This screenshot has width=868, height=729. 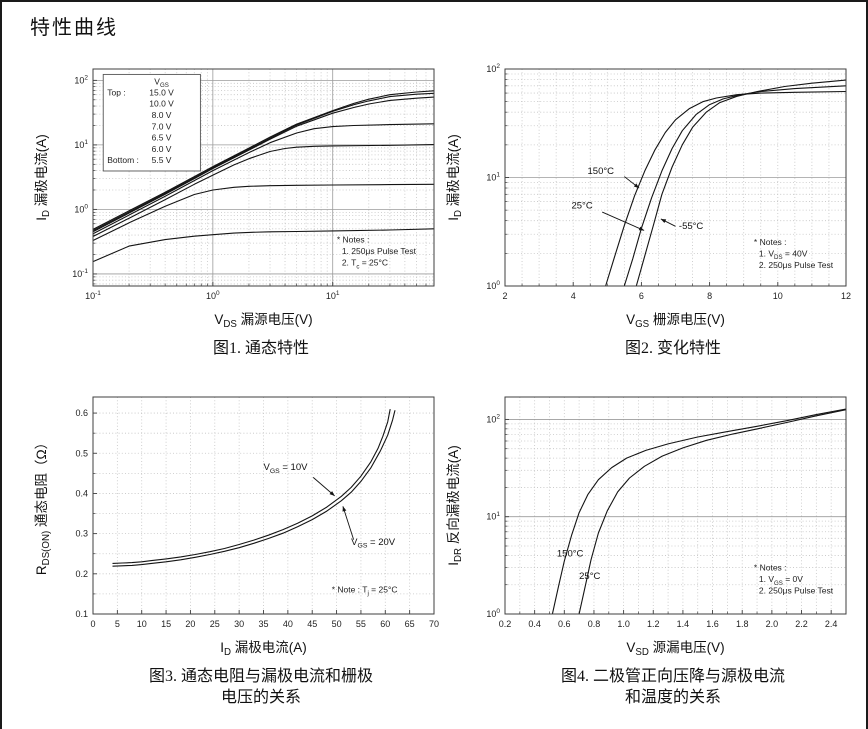 What do you see at coordinates (641, 296) in the screenshot?
I see `svg-text: 6` at bounding box center [641, 296].